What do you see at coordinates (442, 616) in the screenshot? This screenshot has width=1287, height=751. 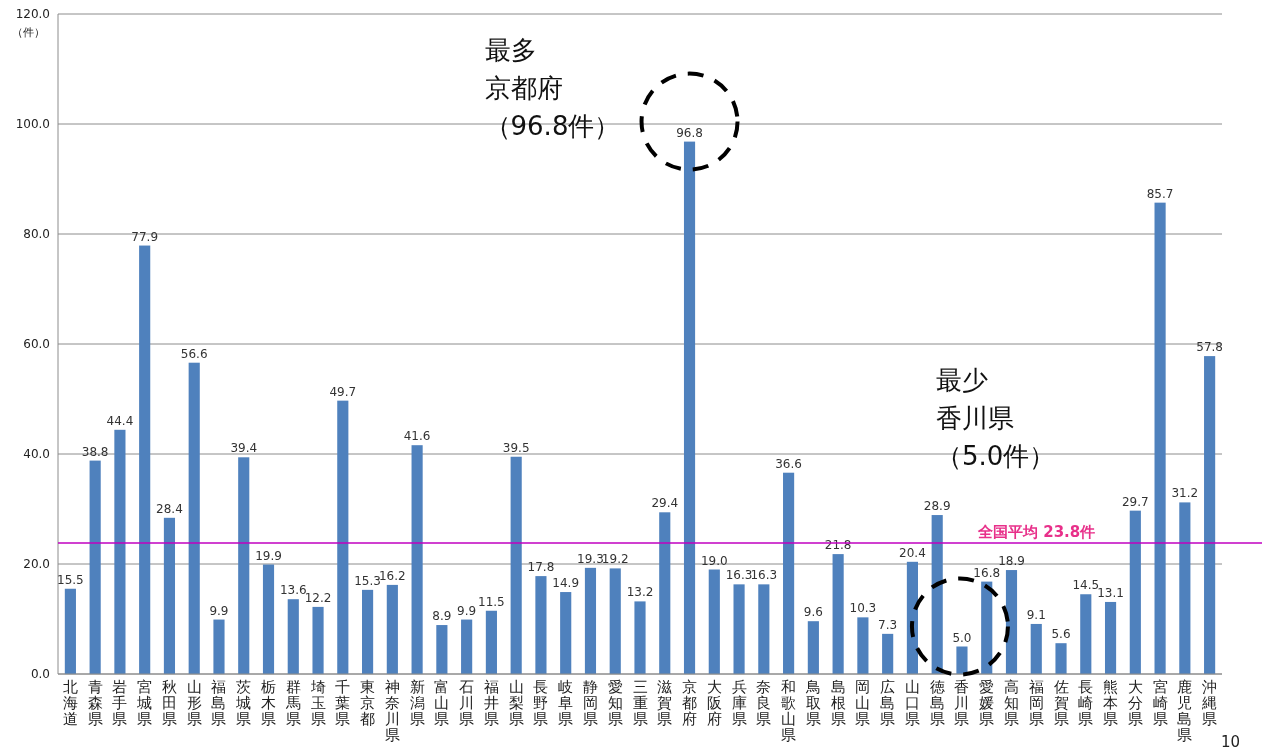 I see `data-label: 8.9` at bounding box center [442, 616].